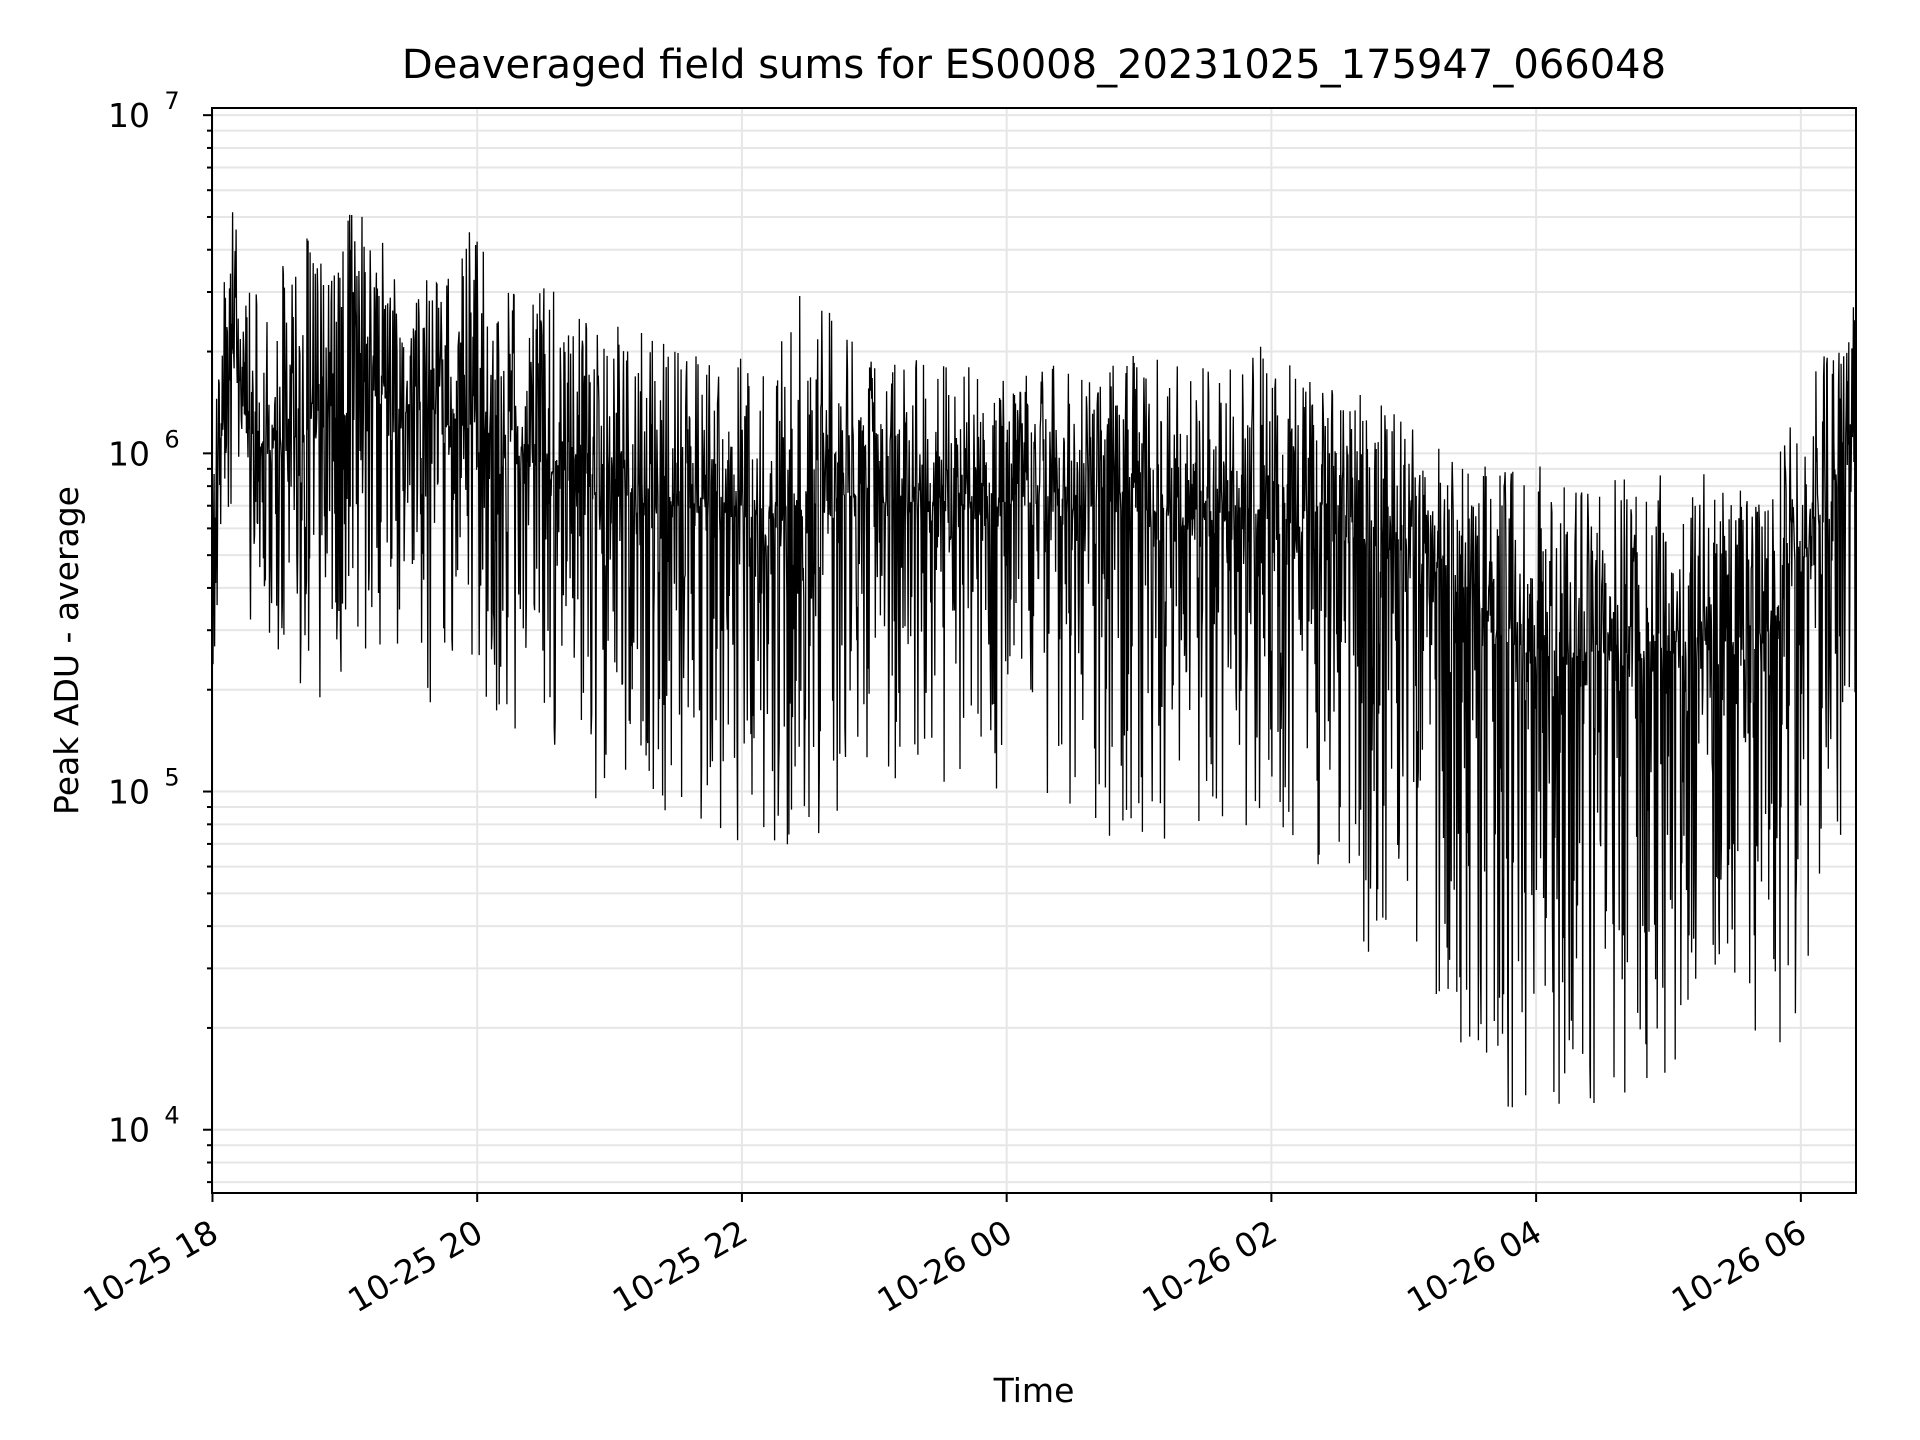 This screenshot has height=1440, width=1920. Describe the element at coordinates (171, 101) in the screenshot. I see `y-tick-exponent: 7` at that location.